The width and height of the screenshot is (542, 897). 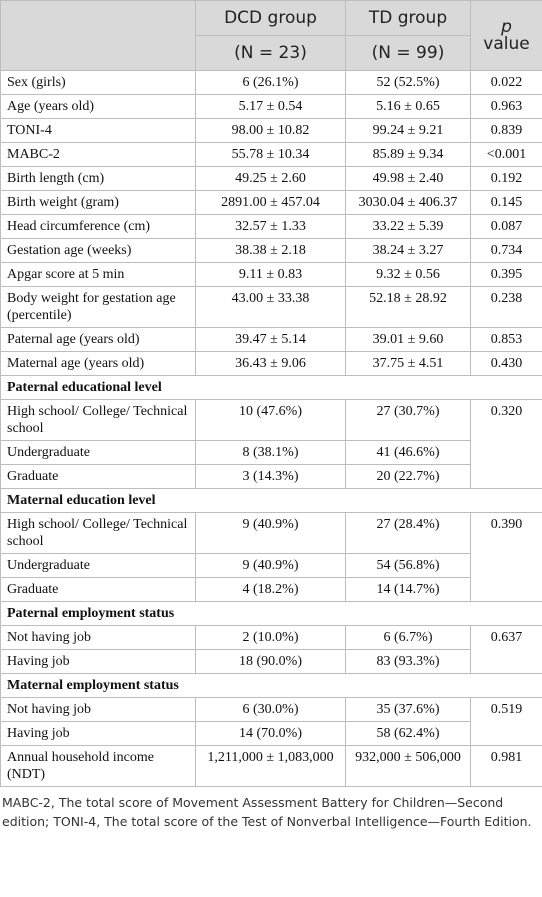 What do you see at coordinates (408, 307) in the screenshot?
I see `td-value: 52.18 ± 28.92` at bounding box center [408, 307].